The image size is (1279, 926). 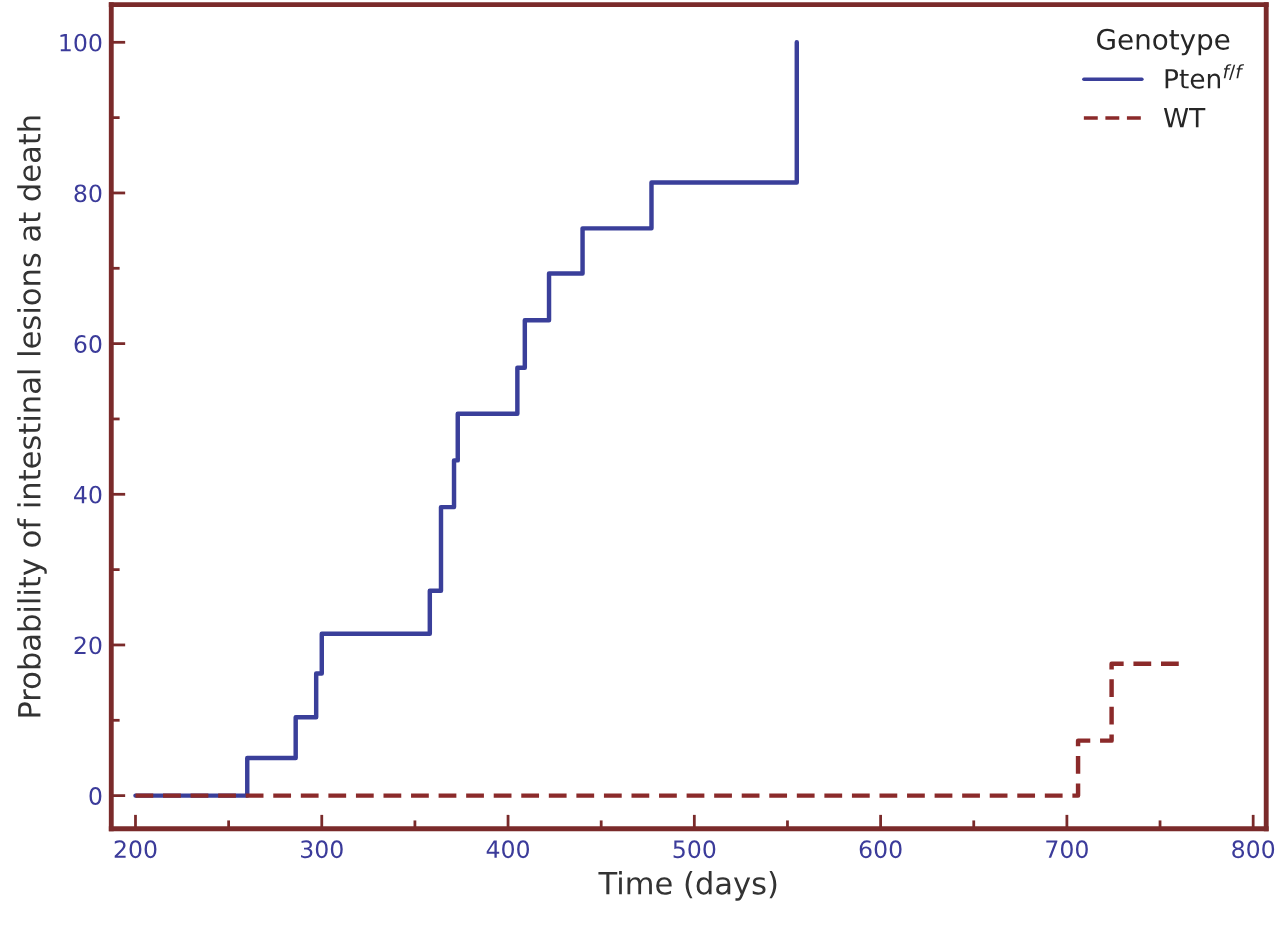 What do you see at coordinates (95, 796) in the screenshot?
I see `y-tick-label: 0` at bounding box center [95, 796].